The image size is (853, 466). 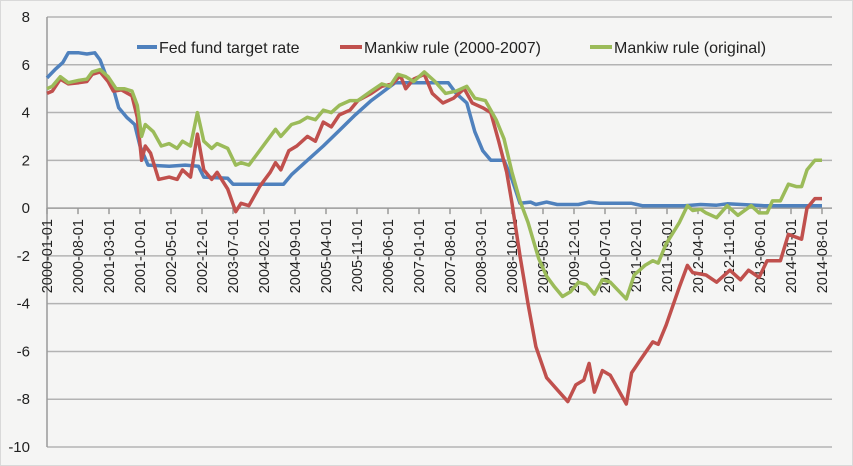 I want to click on x-tick-label: 2008-03-01, so click(x=482, y=256).